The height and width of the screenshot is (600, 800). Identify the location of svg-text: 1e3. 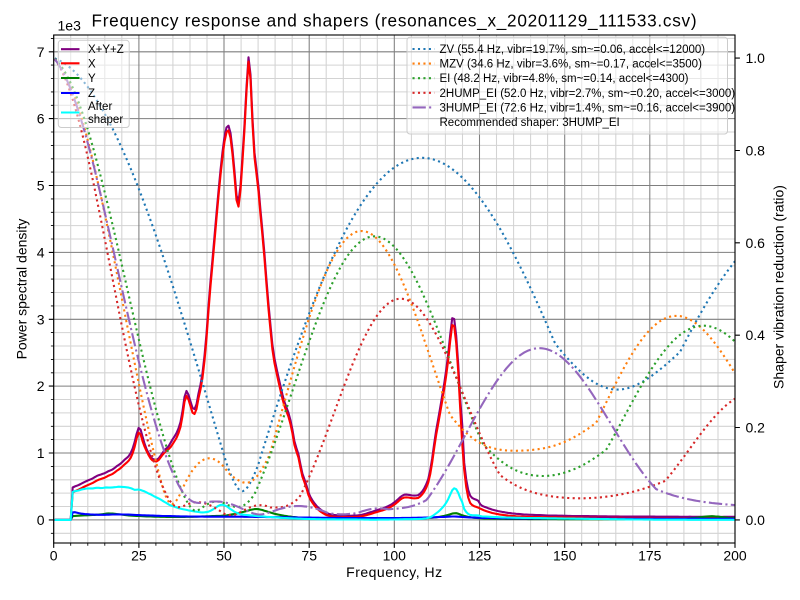
(70, 26).